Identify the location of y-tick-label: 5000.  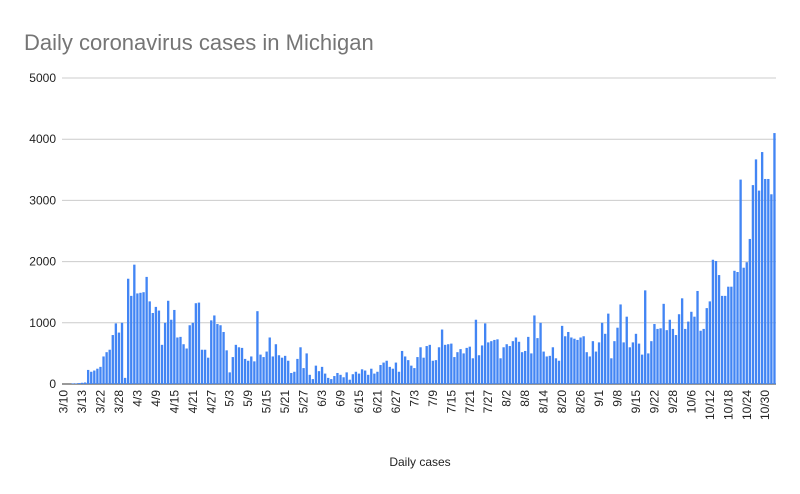
(42, 78).